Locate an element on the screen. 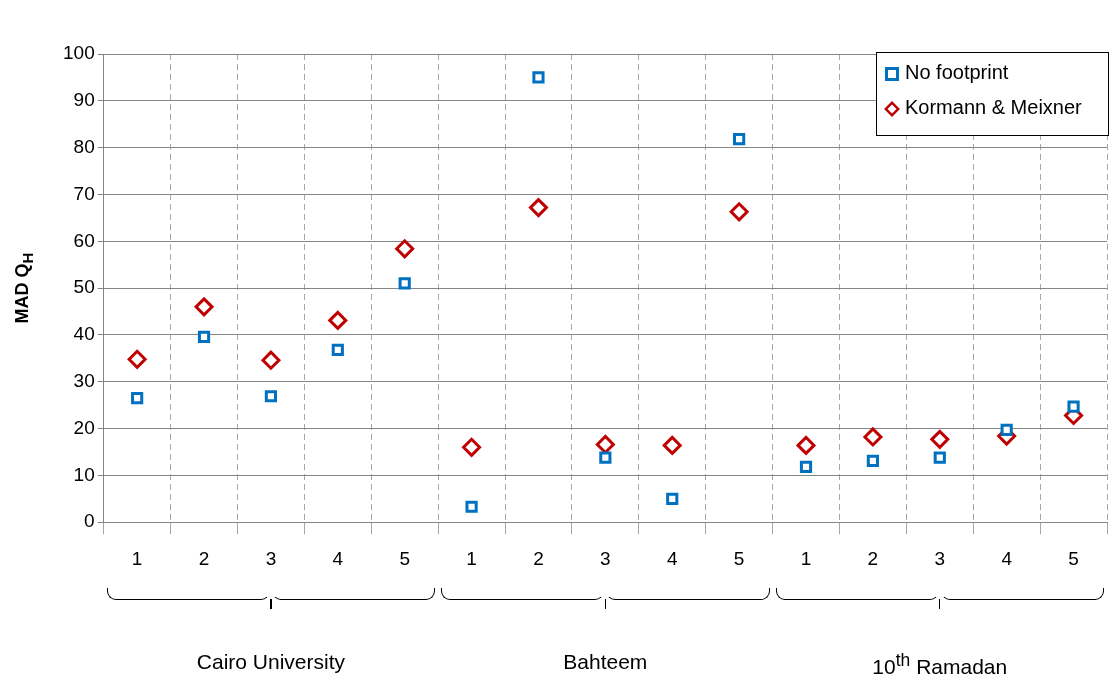  y-tick-label: 90 is located at coordinates (84, 100).